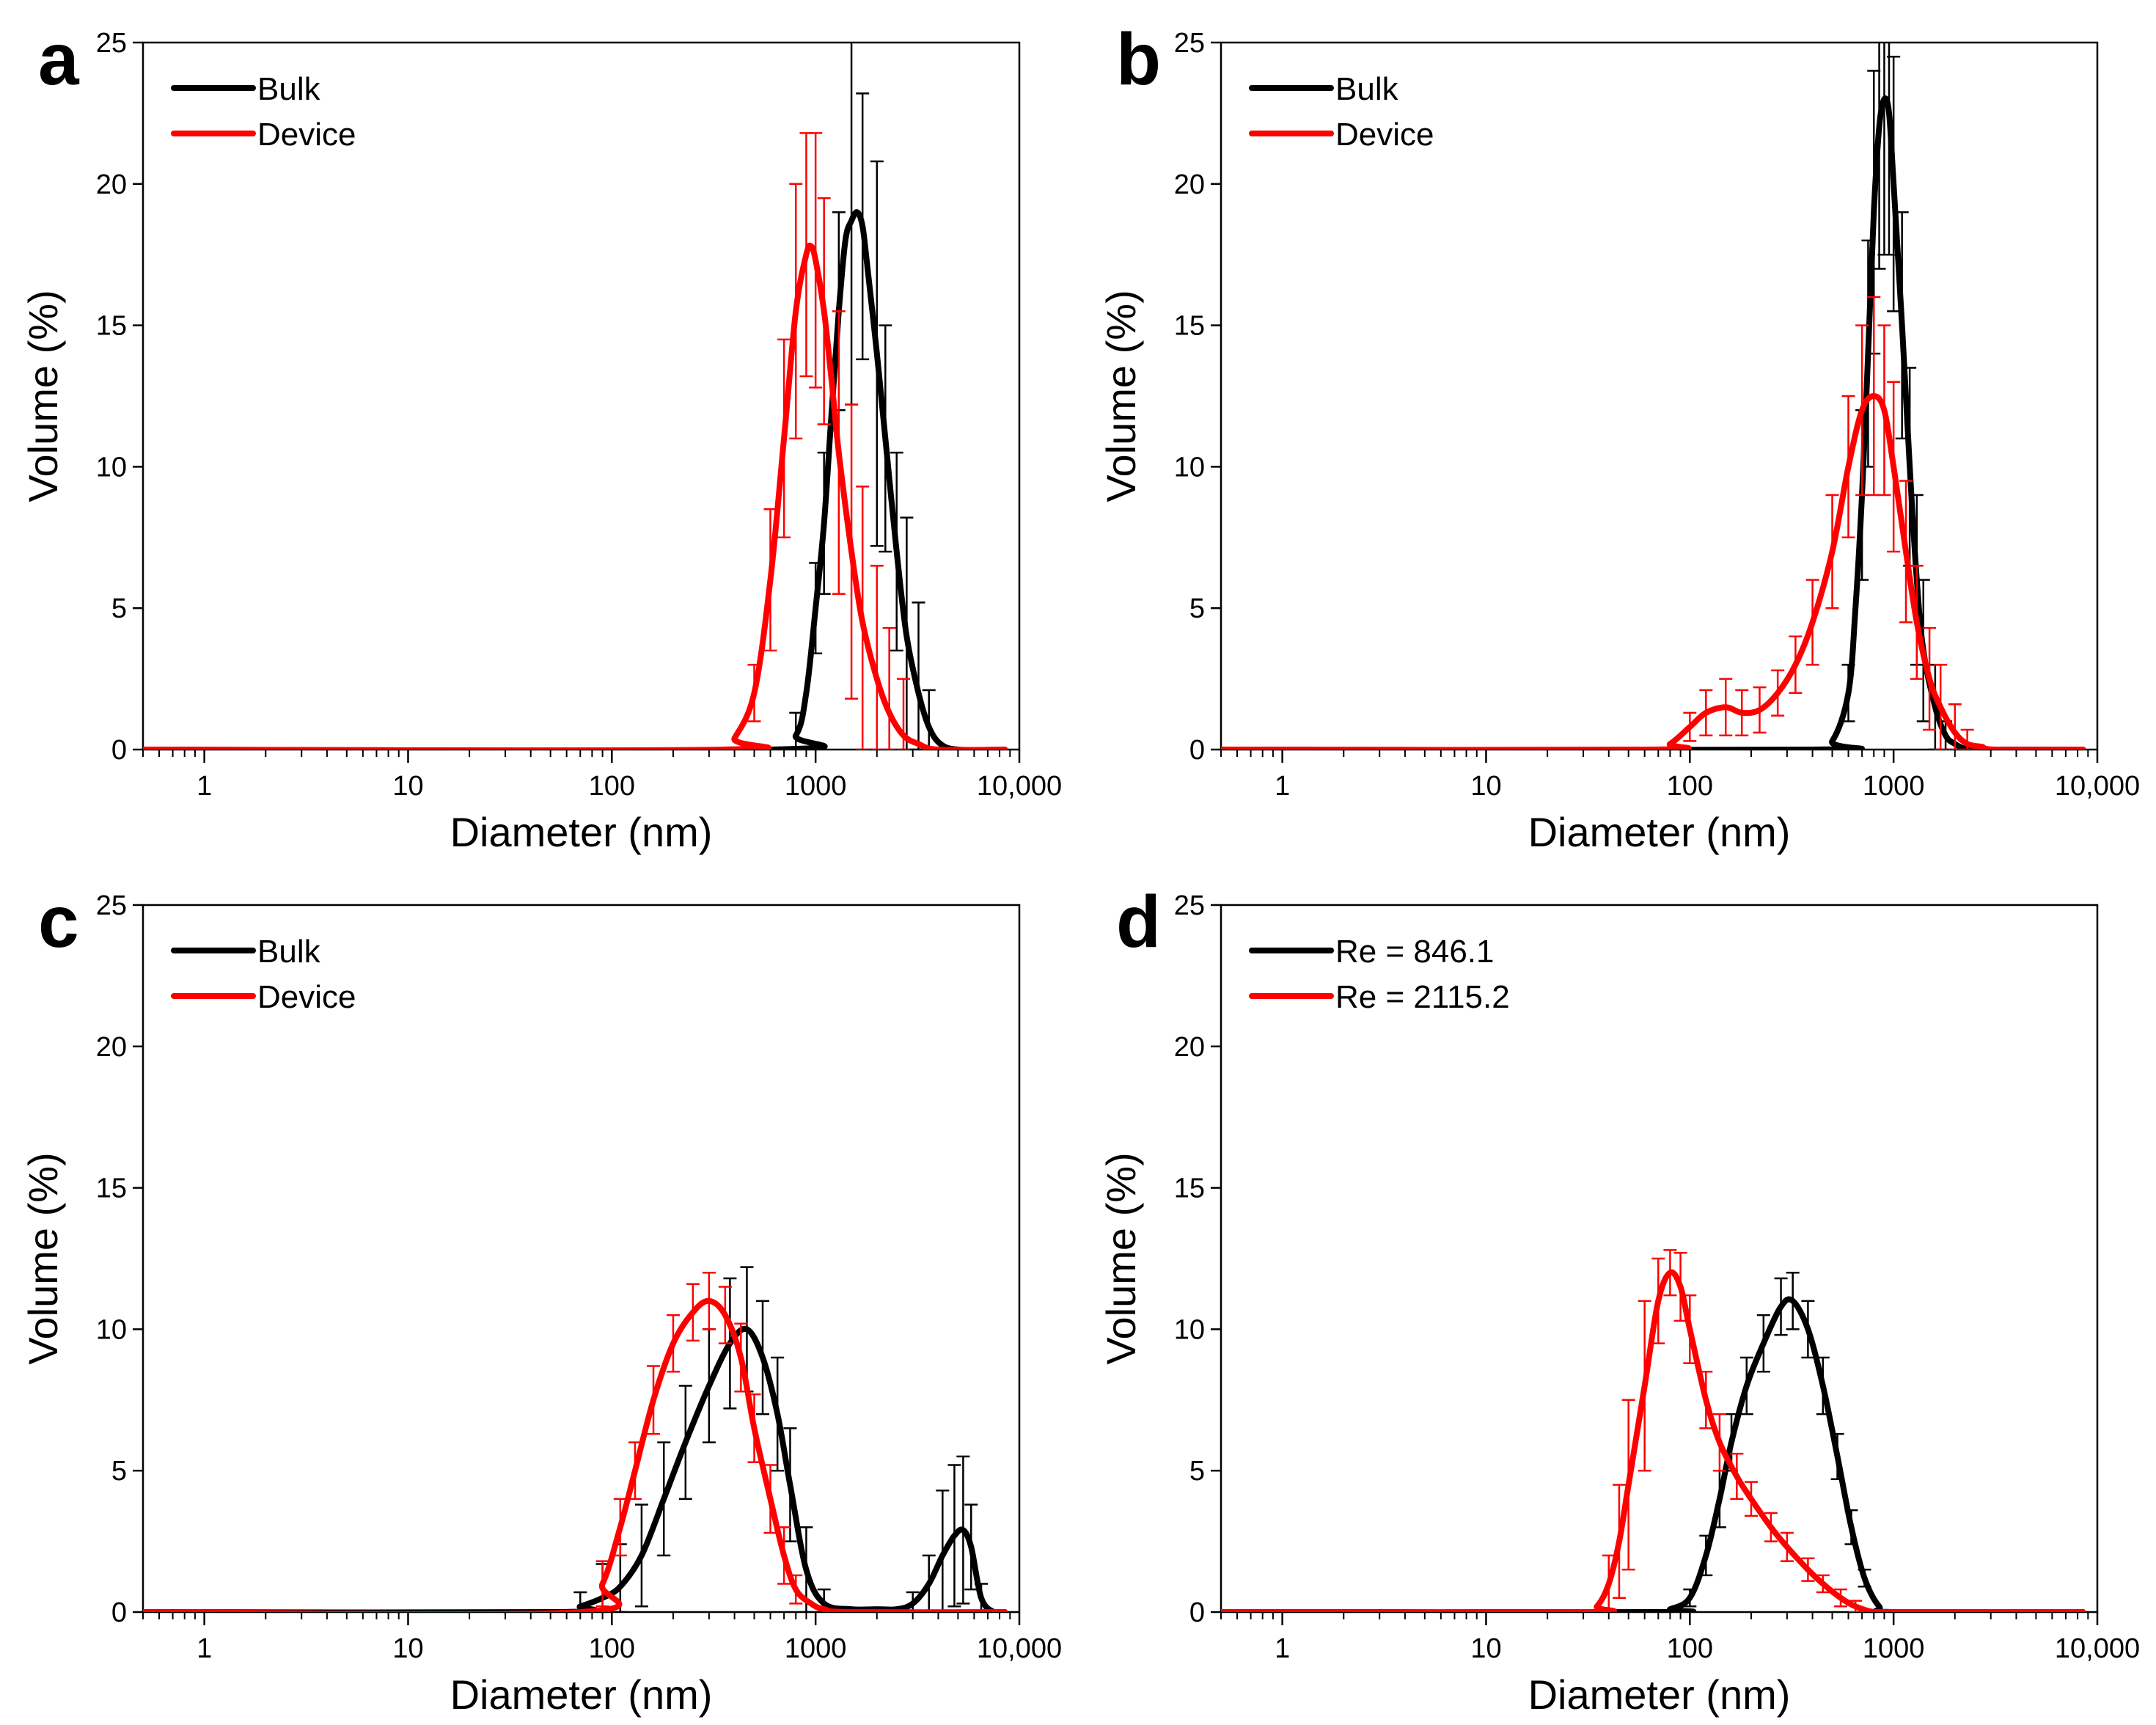 The image size is (2156, 1725). Describe the element at coordinates (1138, 59) in the screenshot. I see `panel-label: b` at that location.